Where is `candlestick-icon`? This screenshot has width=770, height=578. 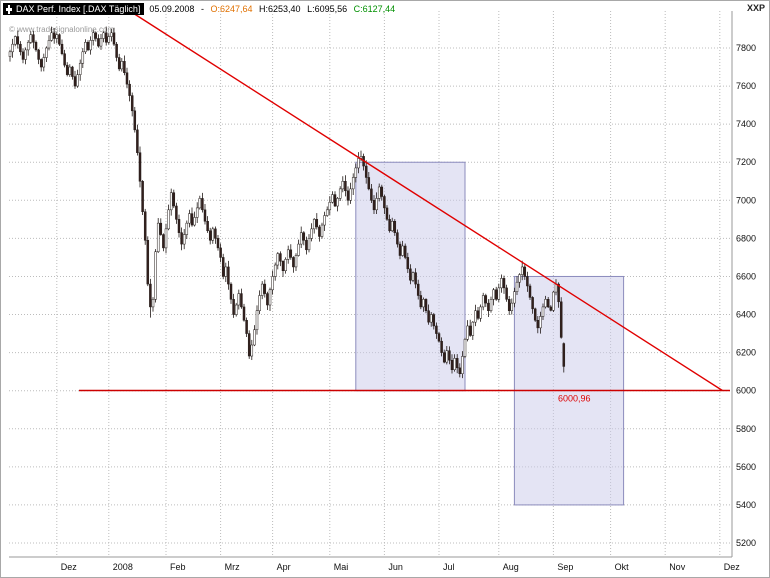 candlestick-icon is located at coordinates (9, 9).